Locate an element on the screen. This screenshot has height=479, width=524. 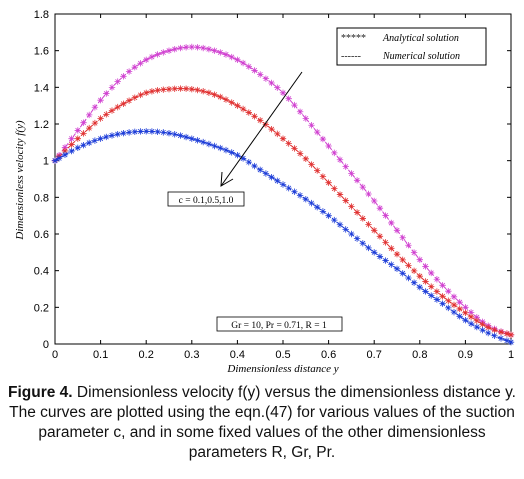
y-tick-label: 0.2 is located at coordinates (41, 308).